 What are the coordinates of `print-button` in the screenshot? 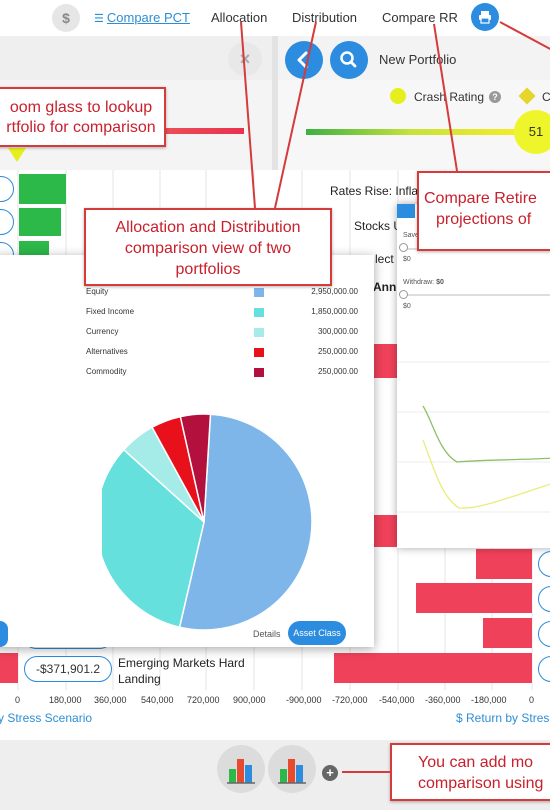 It's located at (485, 17).